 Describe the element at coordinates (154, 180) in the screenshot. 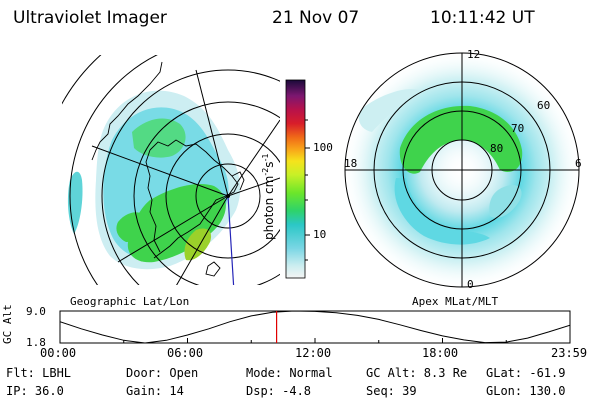

I see `geo-aurora` at that location.